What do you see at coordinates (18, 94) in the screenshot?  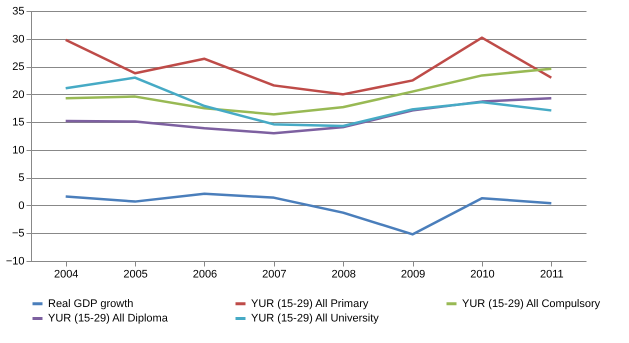 I see `y-tick-label: 20` at bounding box center [18, 94].